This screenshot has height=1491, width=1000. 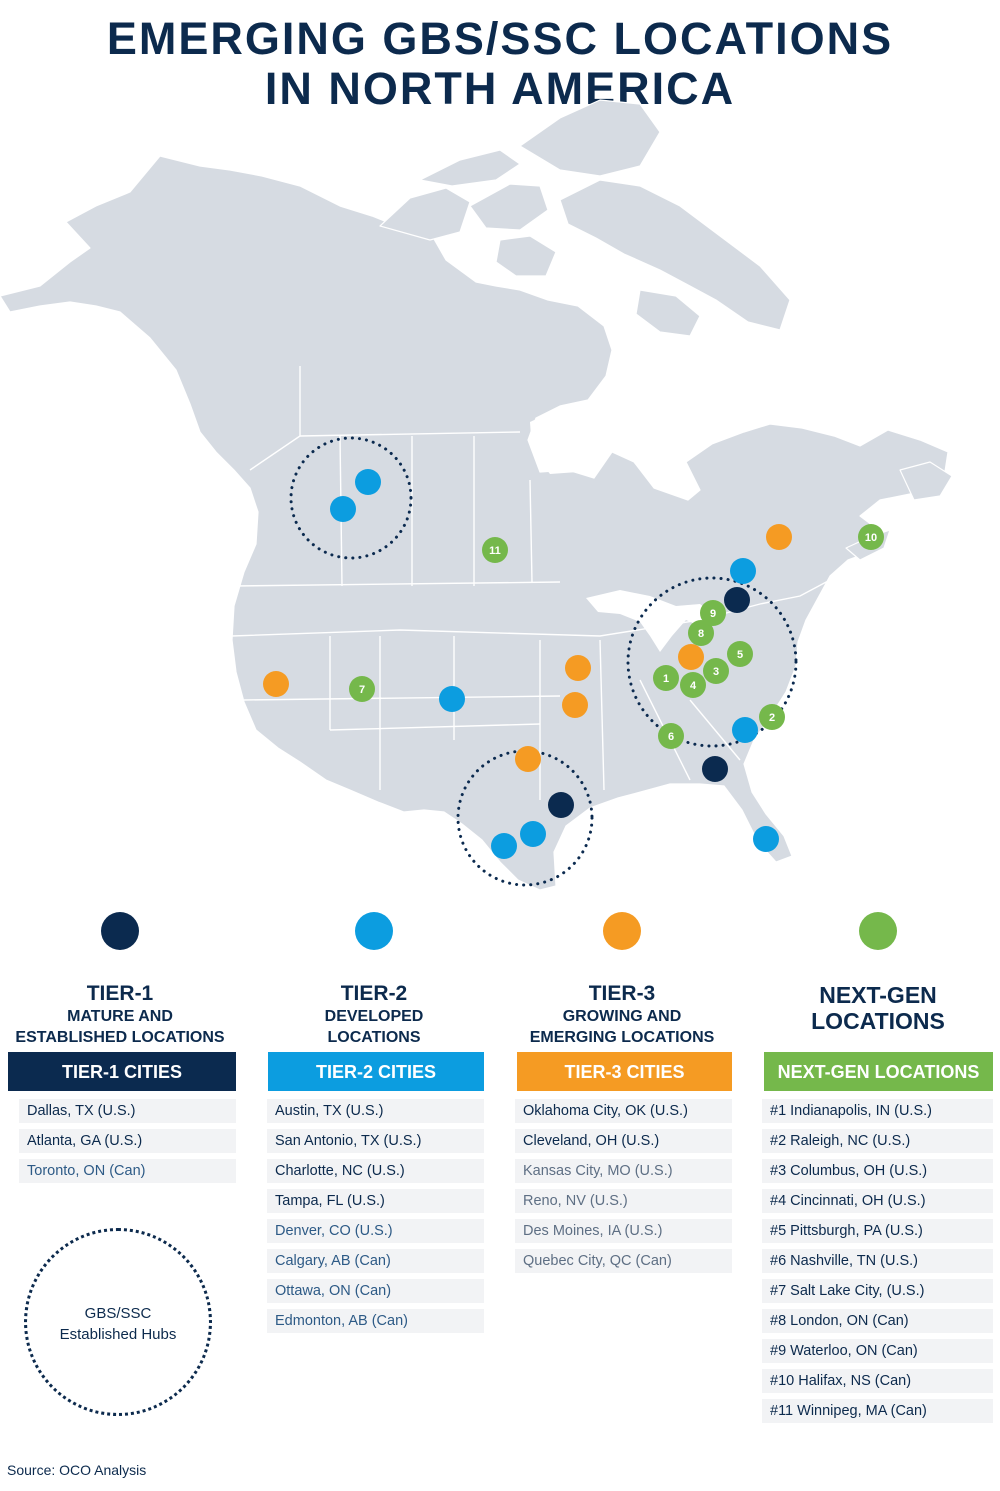 I want to click on source-note: Source: OCO Analysis, so click(x=77, y=1470).